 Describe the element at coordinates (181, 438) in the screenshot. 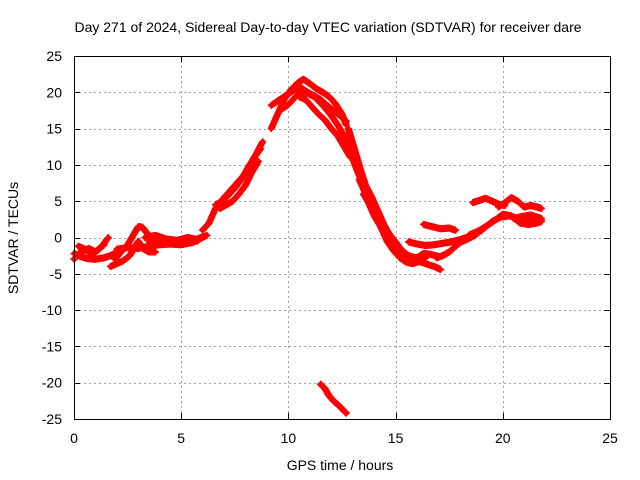

I see `x-tick-label: 5` at that location.